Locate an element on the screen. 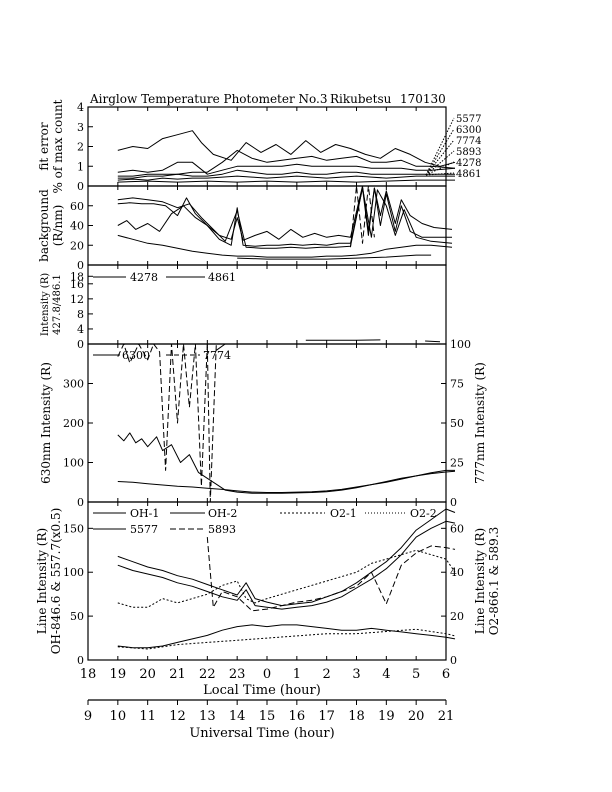  side-label: 5577 is located at coordinates (468, 119).